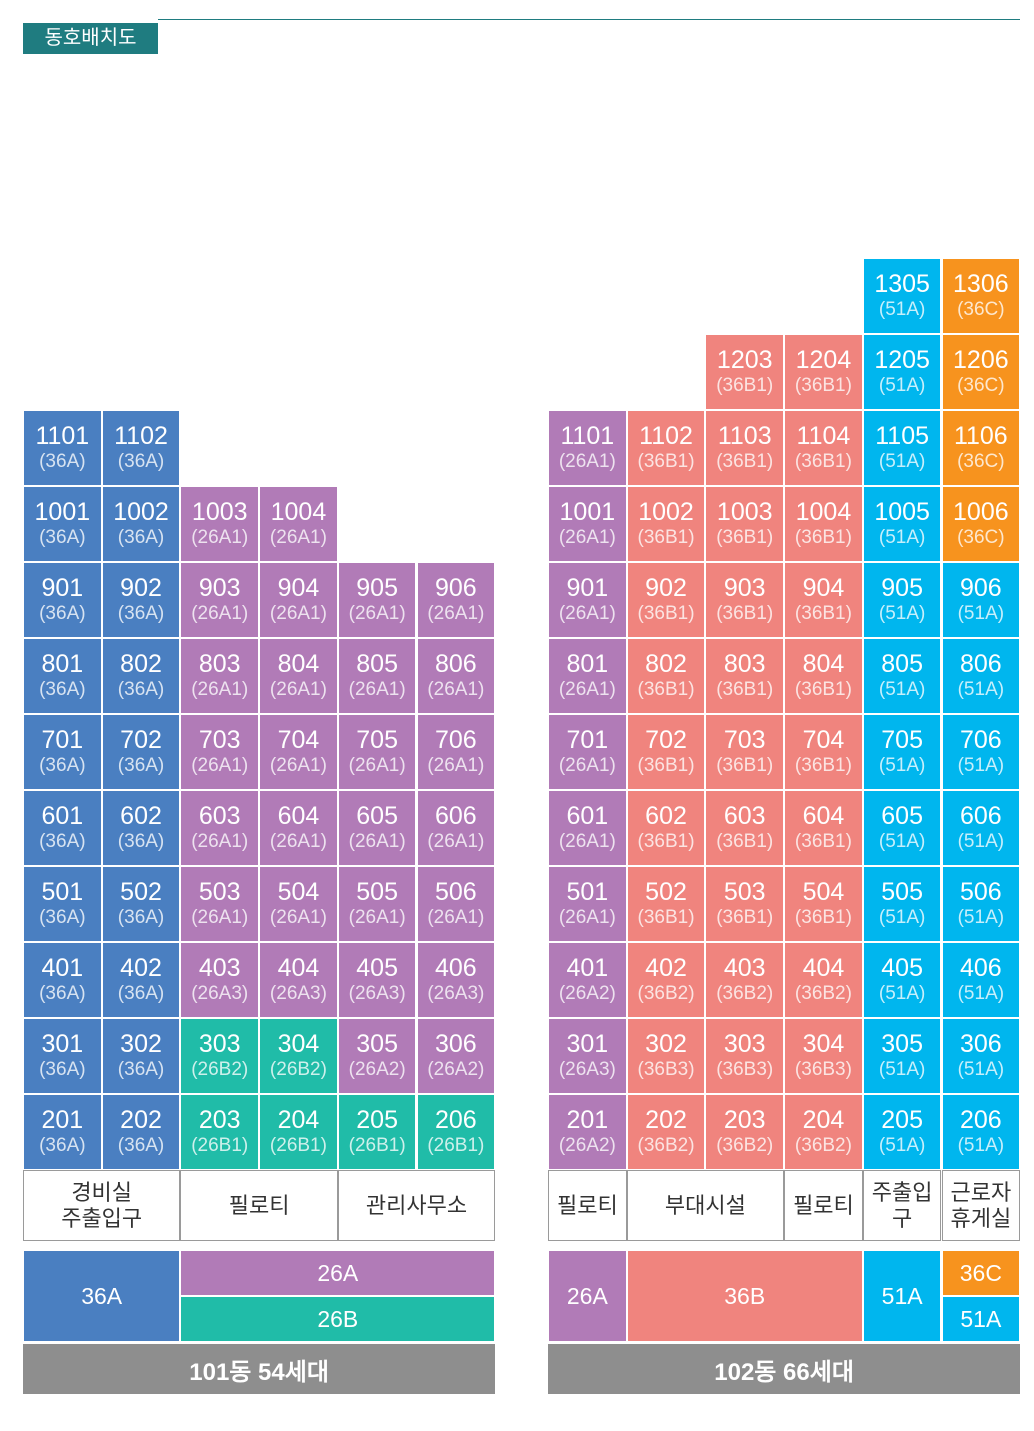 Image resolution: width=1034 pixels, height=1431 pixels. What do you see at coordinates (981, 372) in the screenshot?
I see `unit-cell: 1206 (36C)` at bounding box center [981, 372].